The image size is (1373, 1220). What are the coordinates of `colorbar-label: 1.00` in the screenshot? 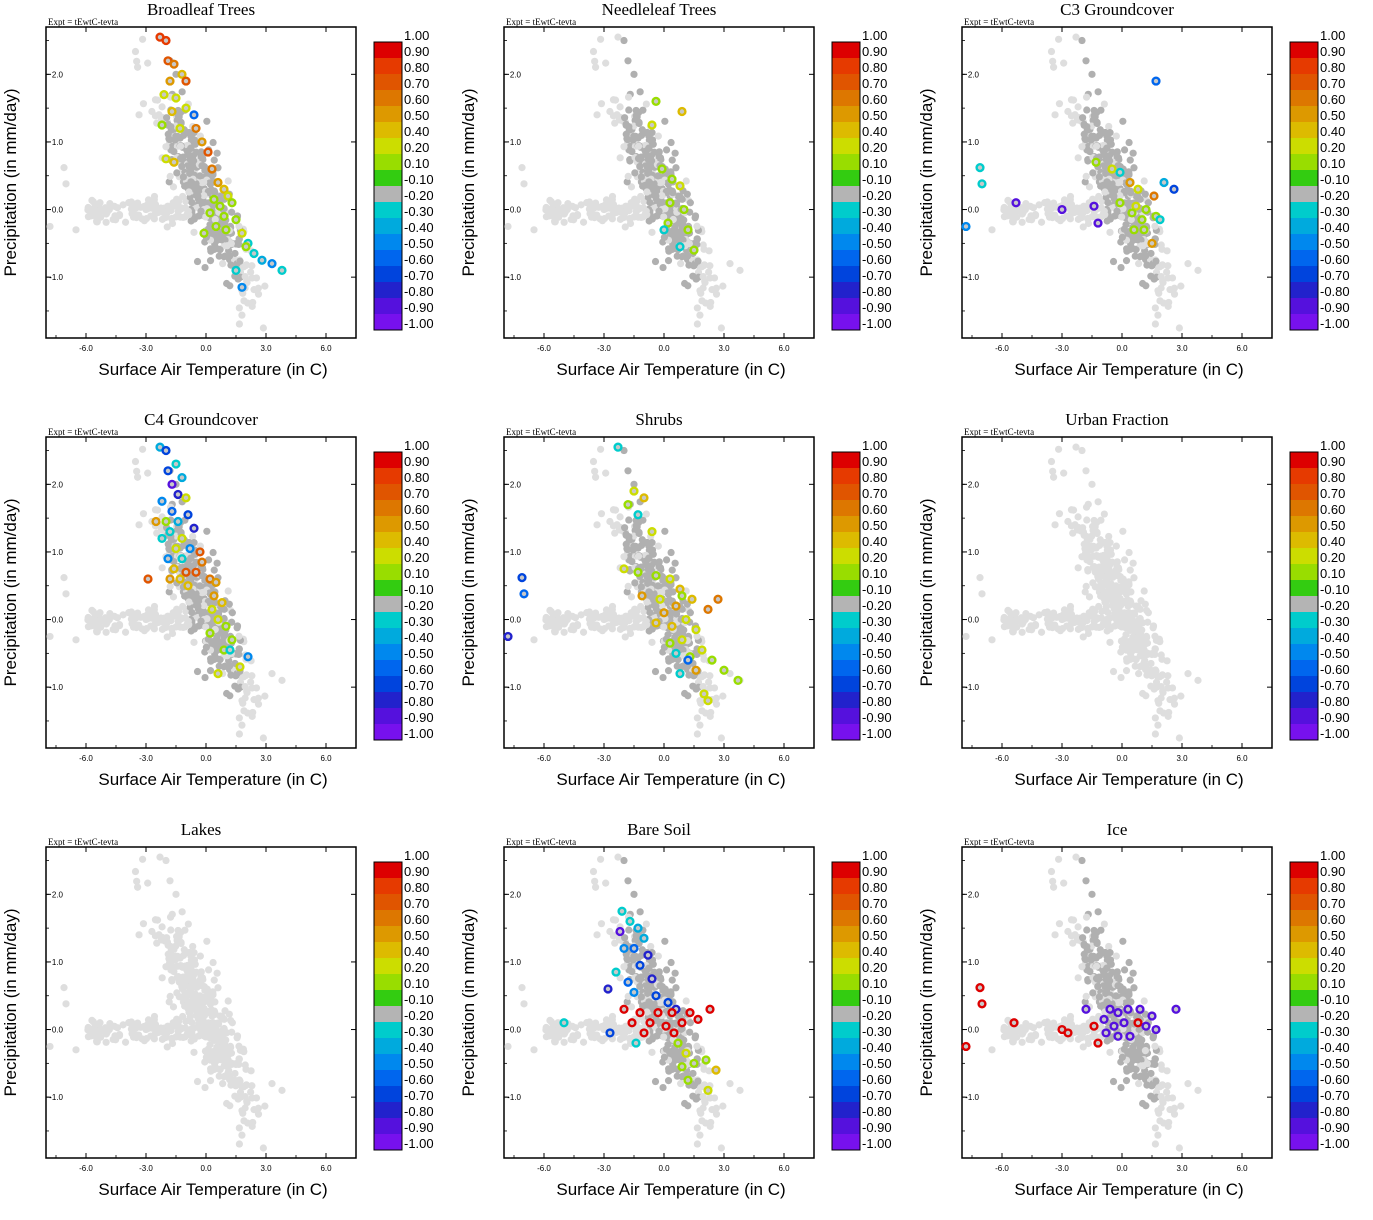 It's located at (1332, 35).